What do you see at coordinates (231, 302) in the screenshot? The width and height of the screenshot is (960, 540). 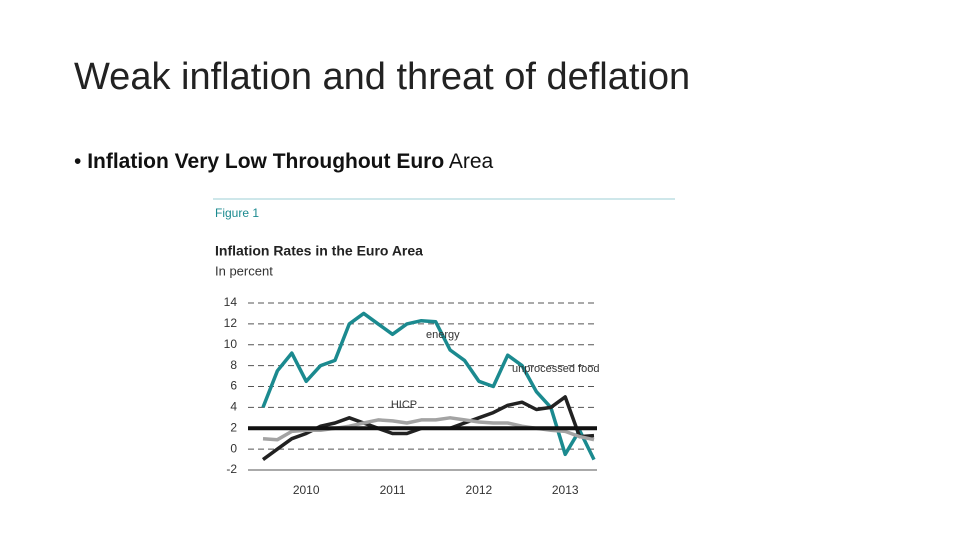 I see `y-tick-label: 14` at bounding box center [231, 302].